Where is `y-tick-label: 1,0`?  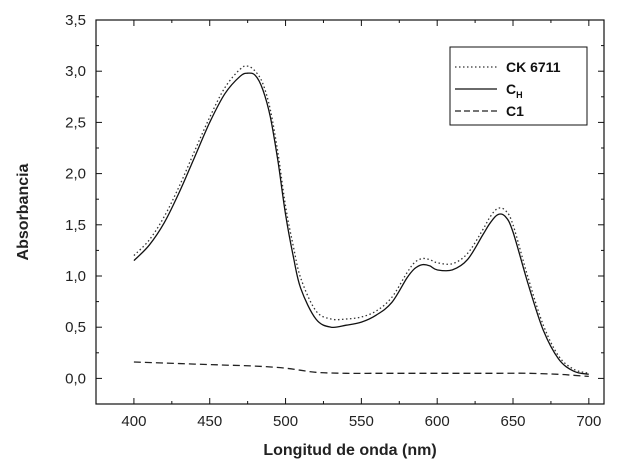
y-tick-label: 1,0 is located at coordinates (75, 276).